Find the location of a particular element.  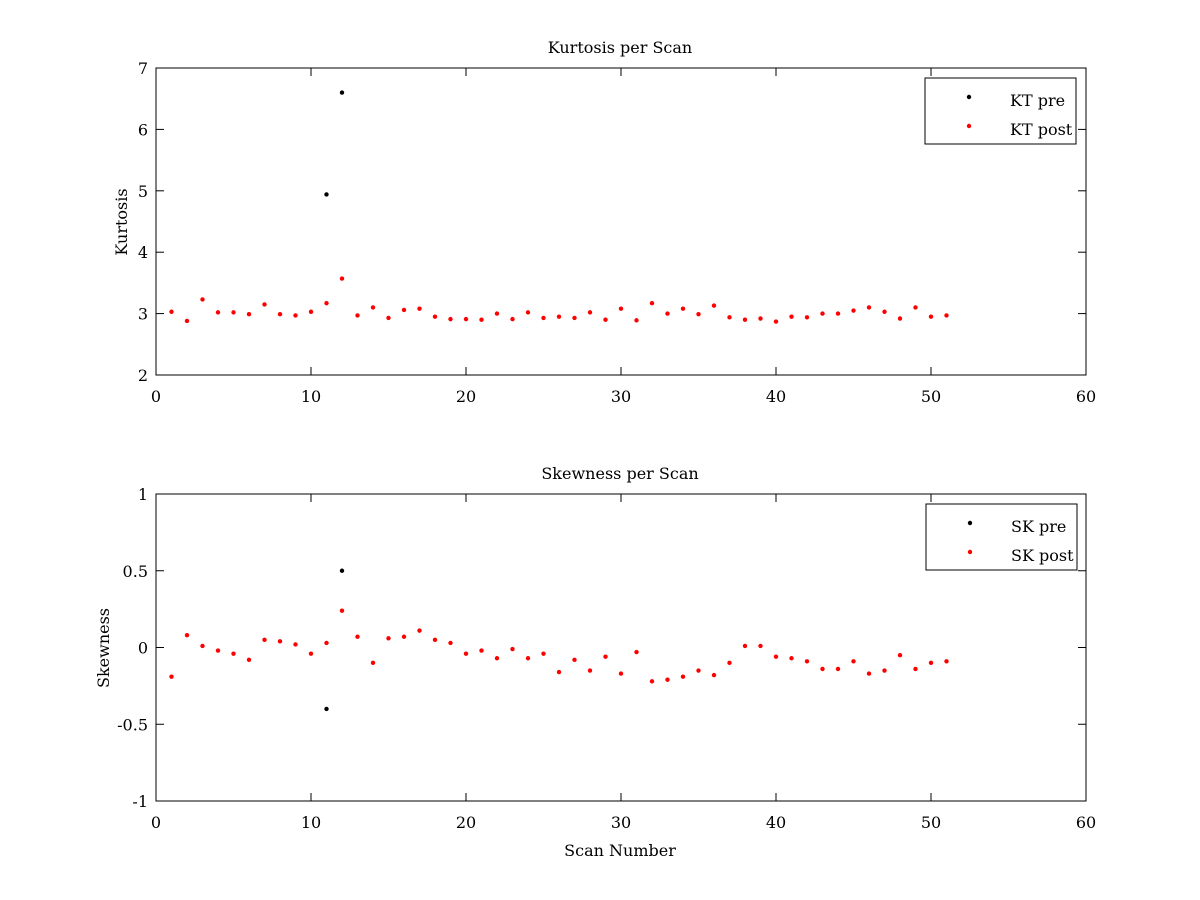

kurtosis-legend: KT pre KT post is located at coordinates (1000, 111).